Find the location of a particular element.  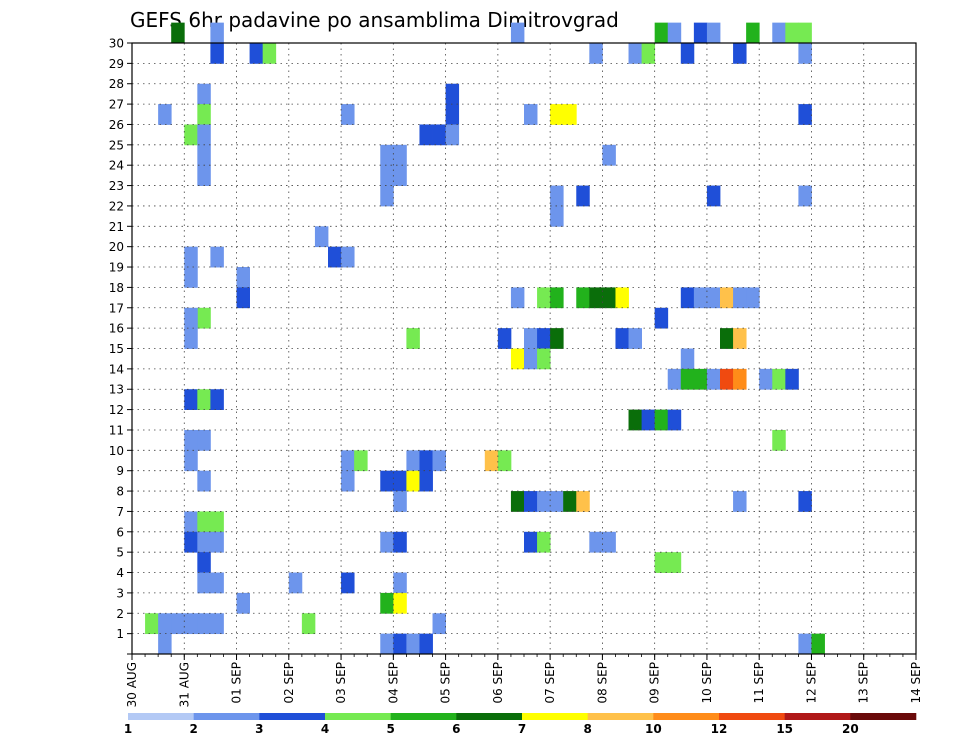

x-tick-label: 04 SEP is located at coordinates (393, 683).